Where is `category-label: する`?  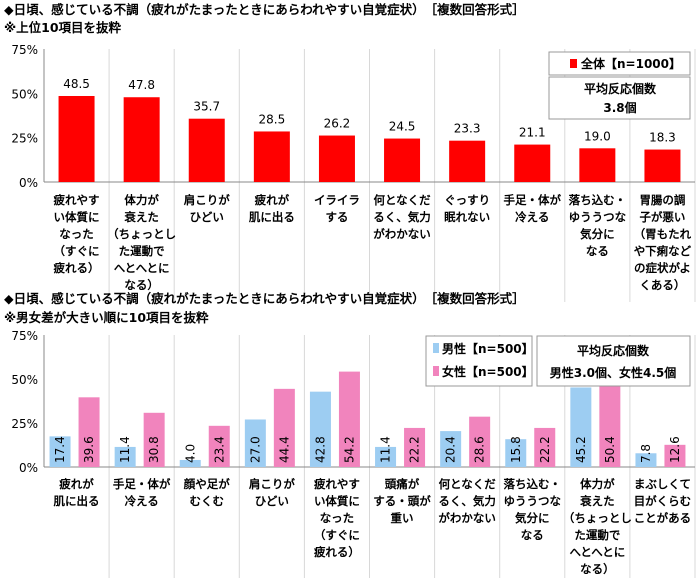 category-label: する is located at coordinates (336, 217).